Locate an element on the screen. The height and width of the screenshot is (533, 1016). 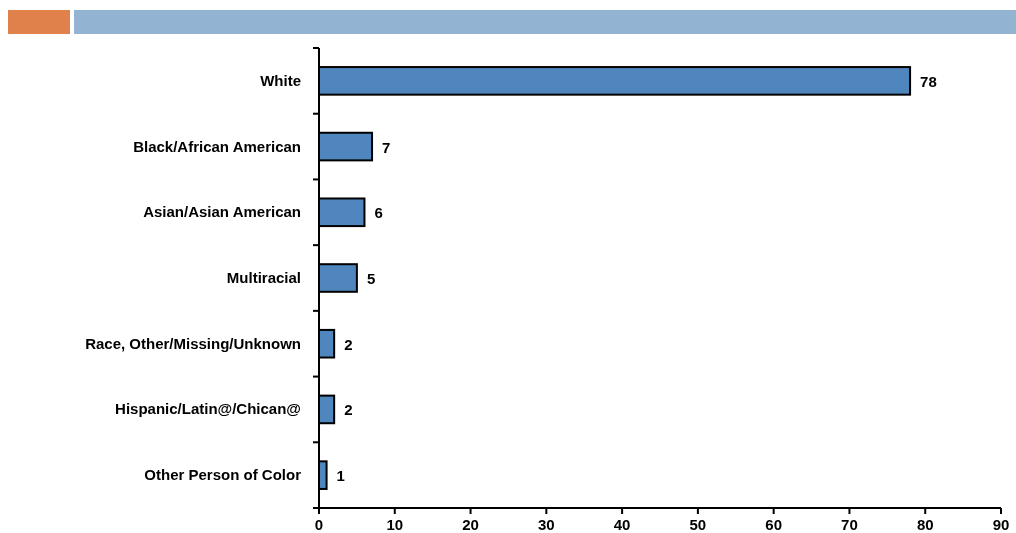
x-tick-label: 0 is located at coordinates (319, 524).